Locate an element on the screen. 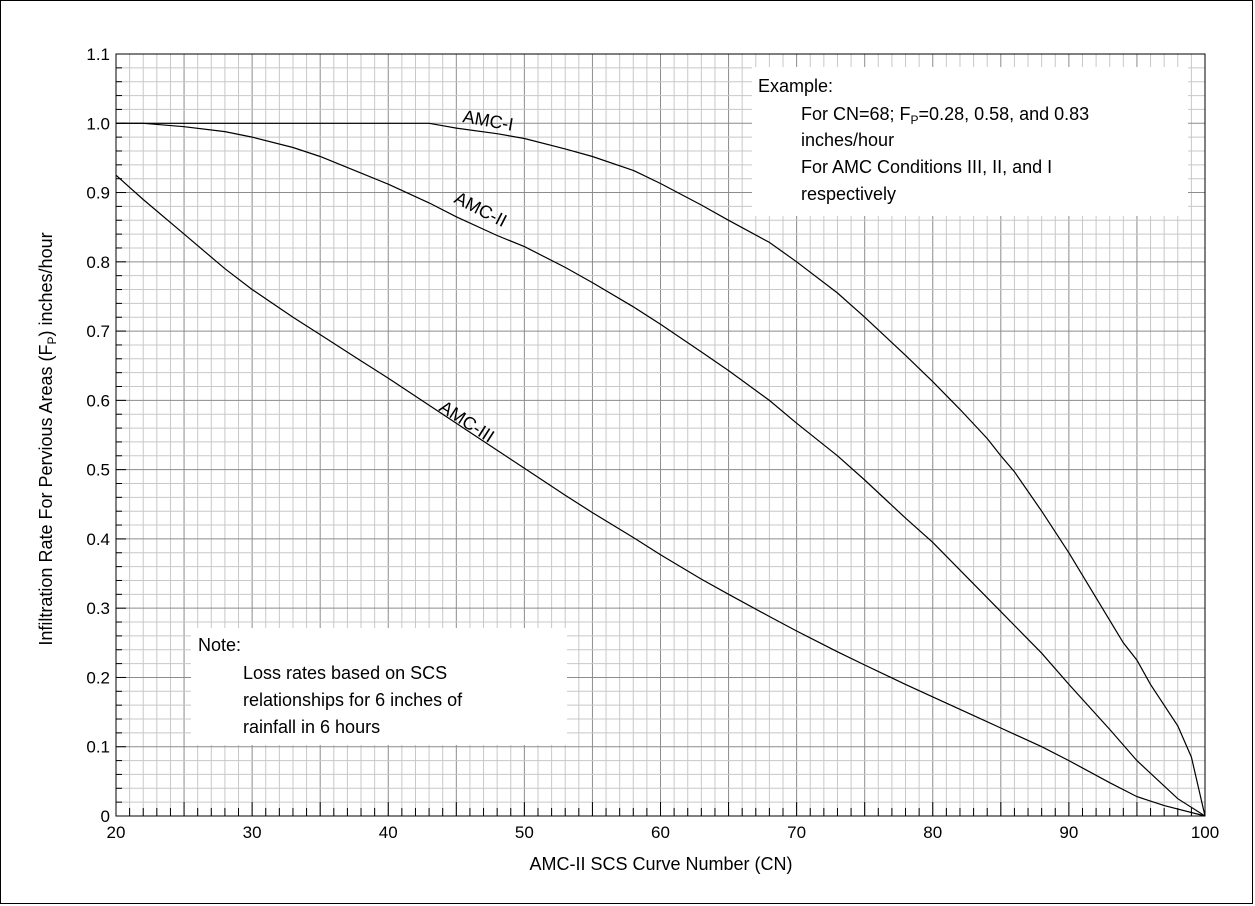 This screenshot has height=906, width=1255. x-tick-label: 90 is located at coordinates (1068, 832).